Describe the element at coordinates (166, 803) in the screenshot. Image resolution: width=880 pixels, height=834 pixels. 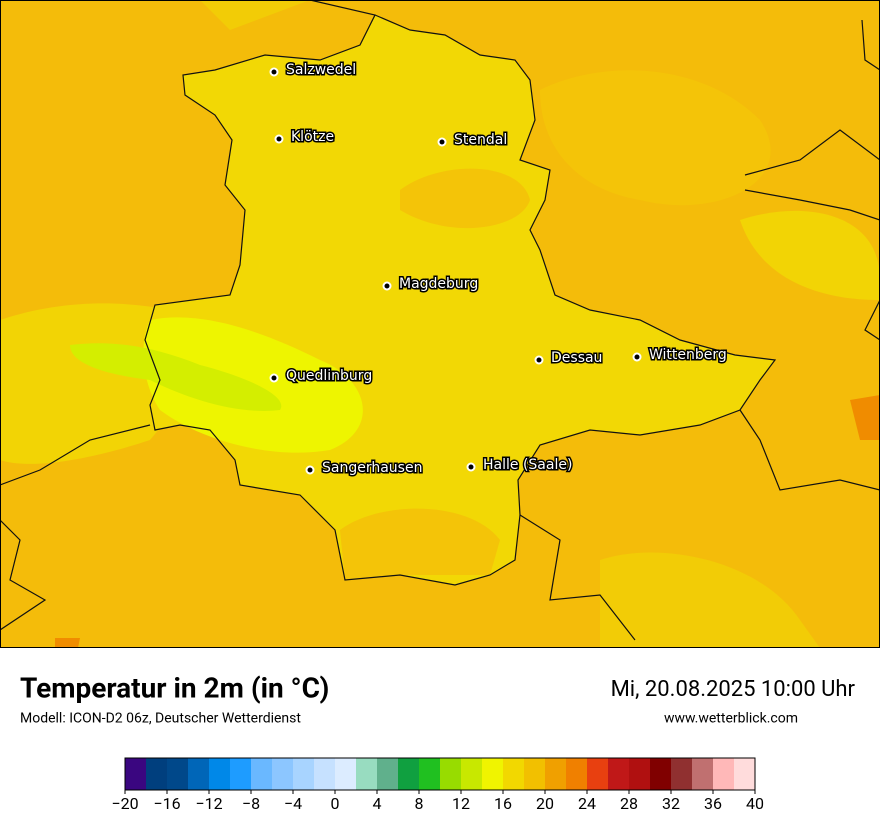
I see `colorbar-tick-label: −16` at that location.